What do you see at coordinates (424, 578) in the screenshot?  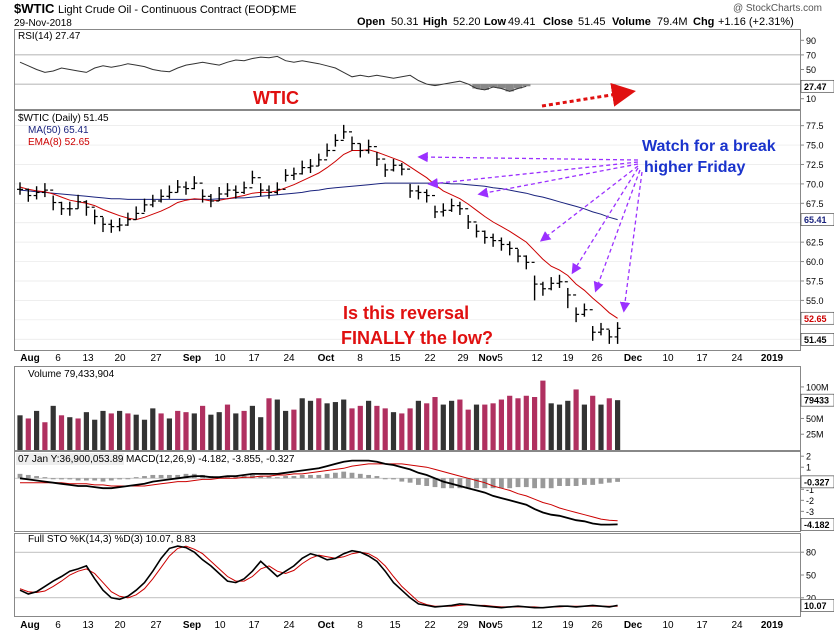 I see `sto-layer: 20 50 80 10.07` at bounding box center [424, 578].